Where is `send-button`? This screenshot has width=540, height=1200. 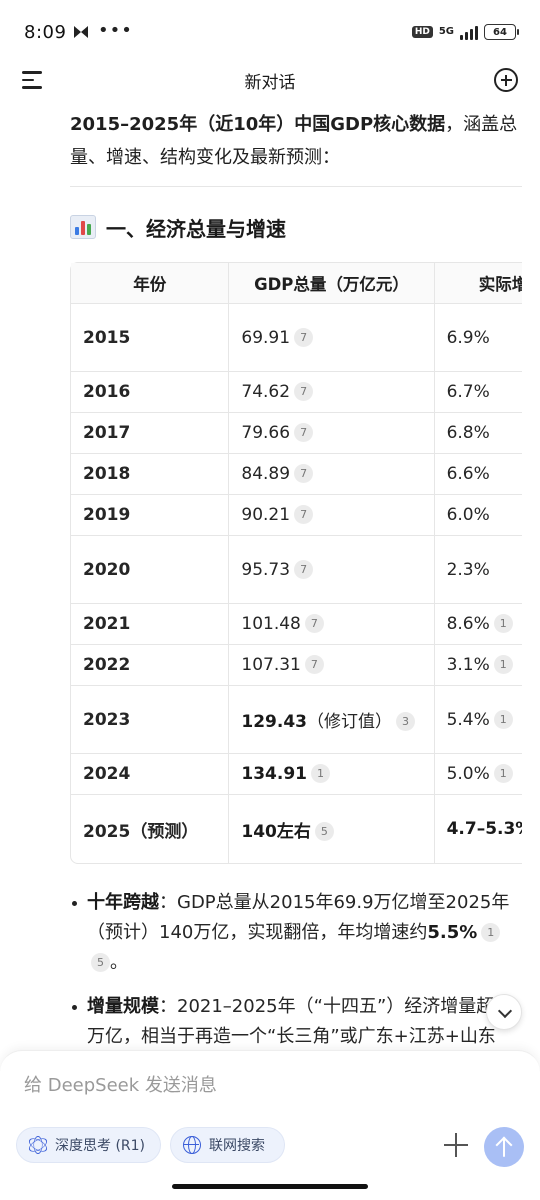
send-button is located at coordinates (504, 1147).